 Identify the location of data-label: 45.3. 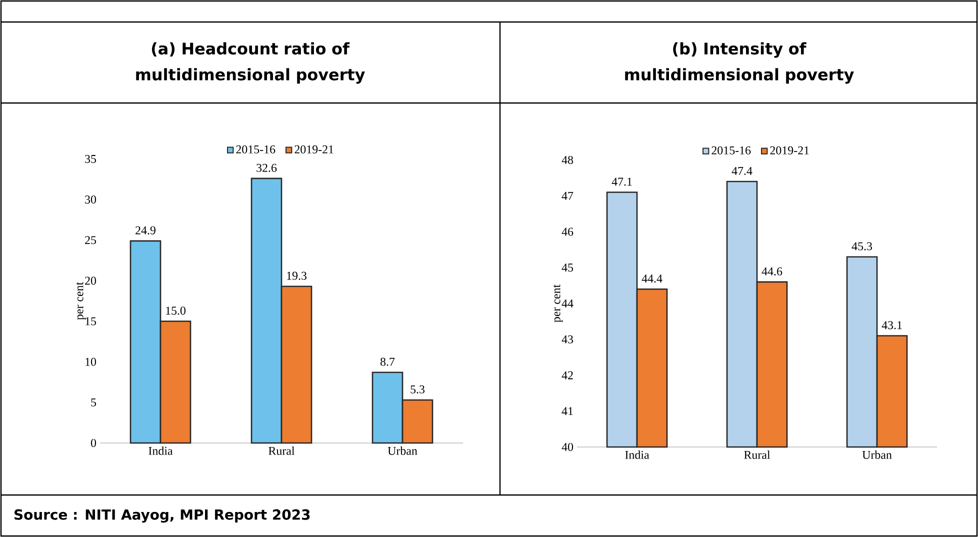
(862, 246).